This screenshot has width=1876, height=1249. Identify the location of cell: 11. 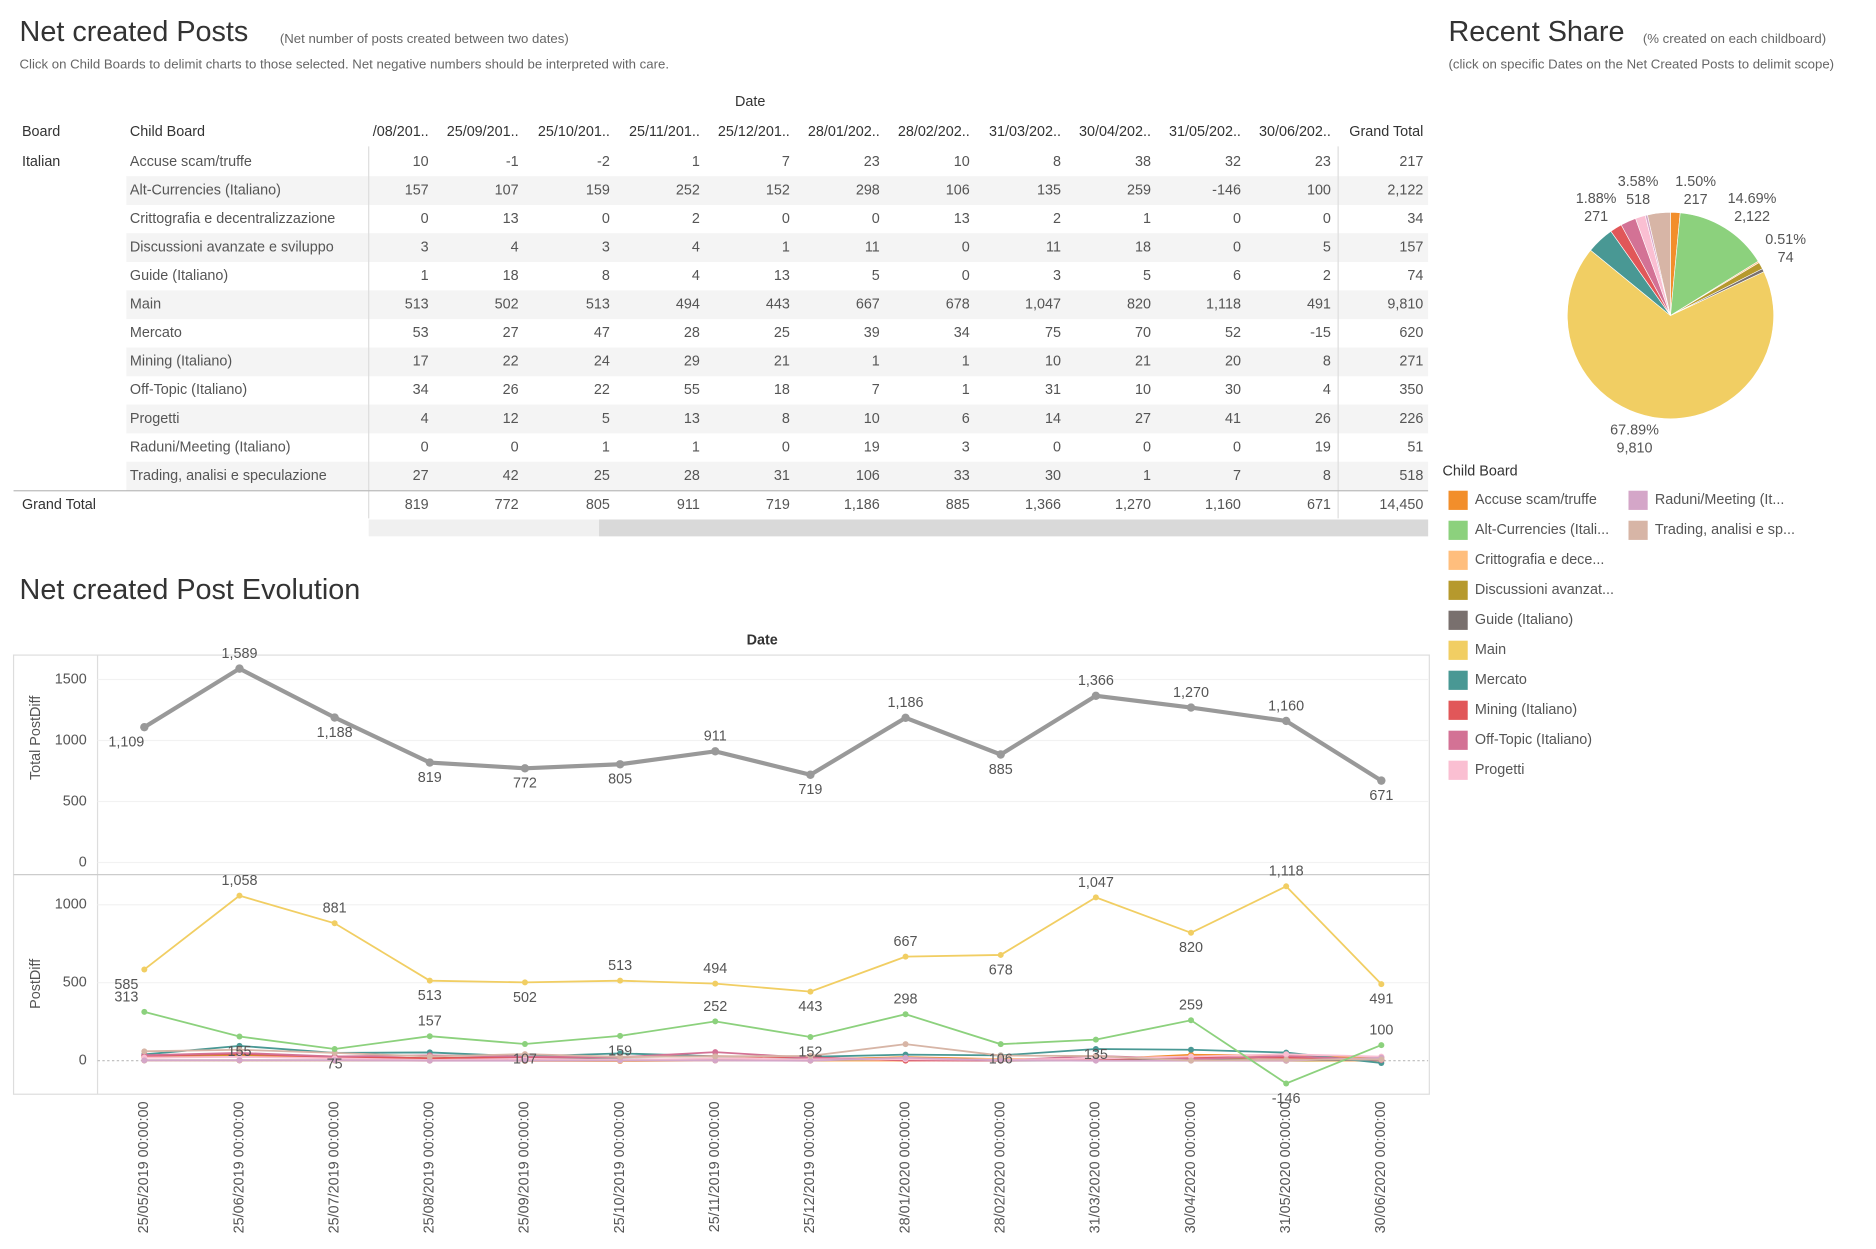
(872, 247).